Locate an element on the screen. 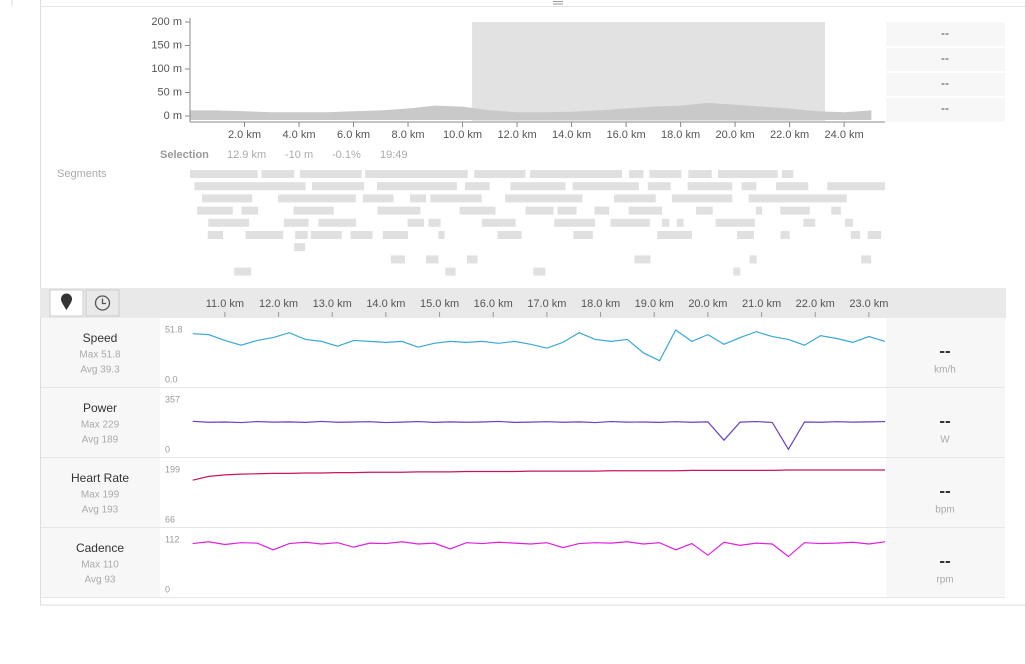  stream-unit: rpm is located at coordinates (944, 580).